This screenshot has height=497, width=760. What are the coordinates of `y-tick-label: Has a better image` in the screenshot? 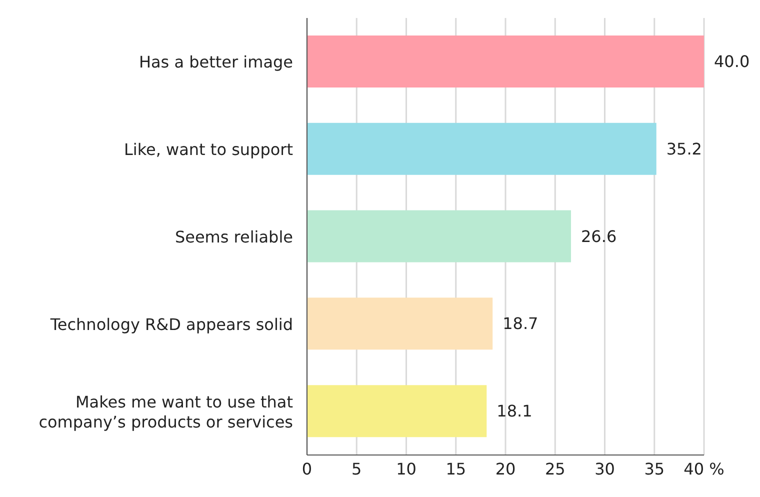 It's located at (215, 62).